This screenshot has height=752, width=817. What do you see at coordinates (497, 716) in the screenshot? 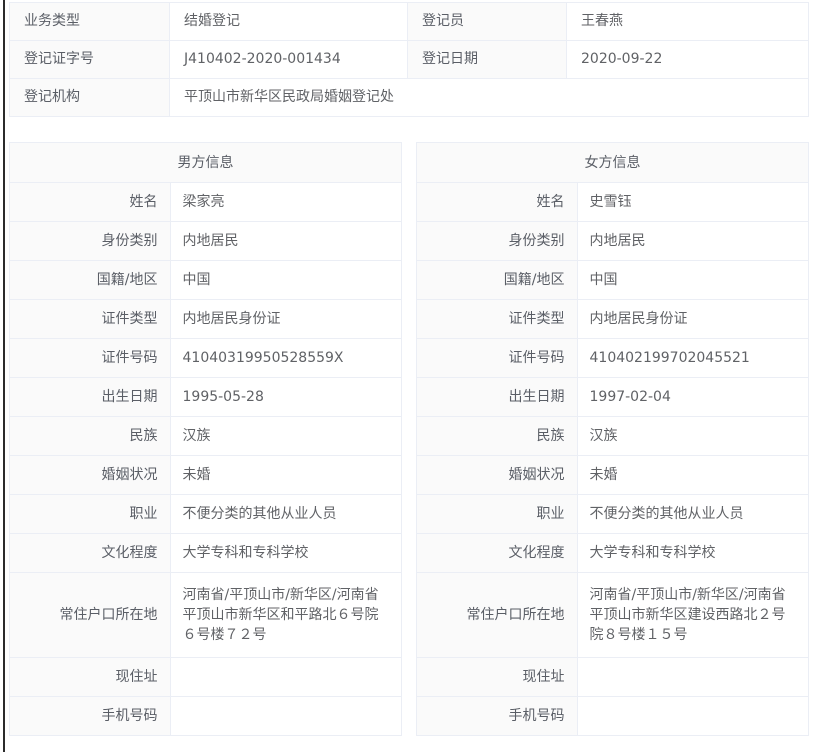
I see `female-label-phone-number: 手机号码` at bounding box center [497, 716].